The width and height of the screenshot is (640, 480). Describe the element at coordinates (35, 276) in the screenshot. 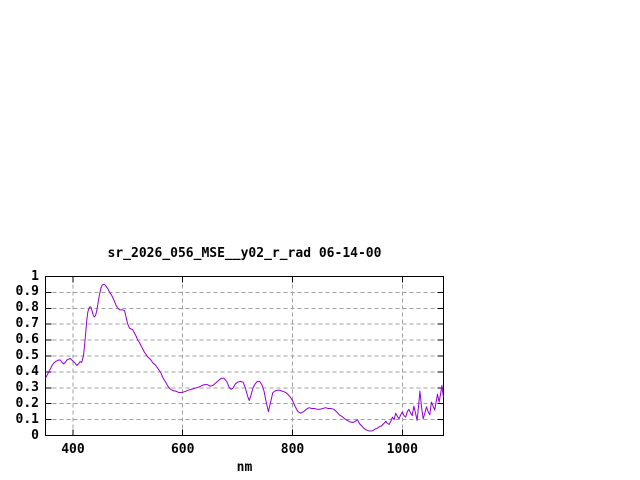

I see `y-tick-label: 1` at that location.